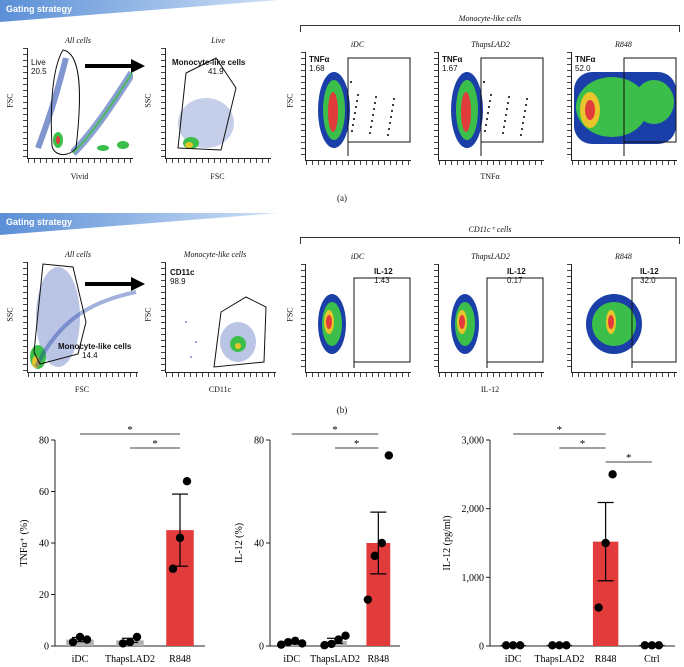 This screenshot has width=684, height=667. I want to click on gate-value: 32.0, so click(648, 280).